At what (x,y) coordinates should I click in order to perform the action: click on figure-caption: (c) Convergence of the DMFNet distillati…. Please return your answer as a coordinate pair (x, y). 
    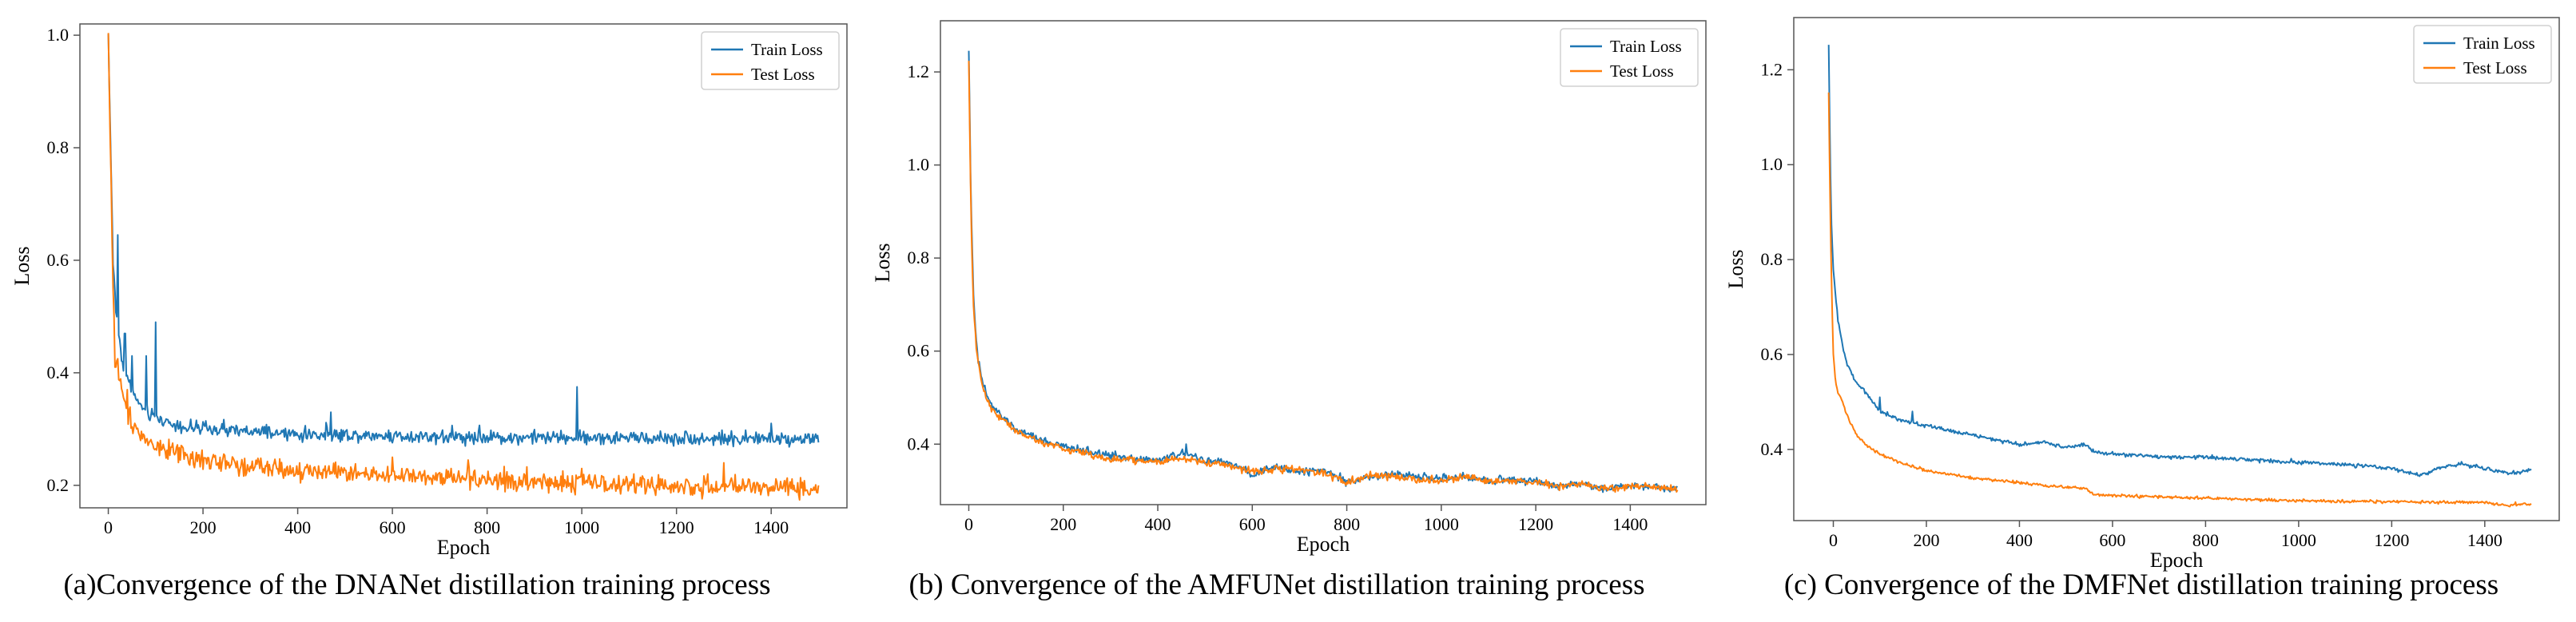
    Looking at the image, I should click on (2141, 585).